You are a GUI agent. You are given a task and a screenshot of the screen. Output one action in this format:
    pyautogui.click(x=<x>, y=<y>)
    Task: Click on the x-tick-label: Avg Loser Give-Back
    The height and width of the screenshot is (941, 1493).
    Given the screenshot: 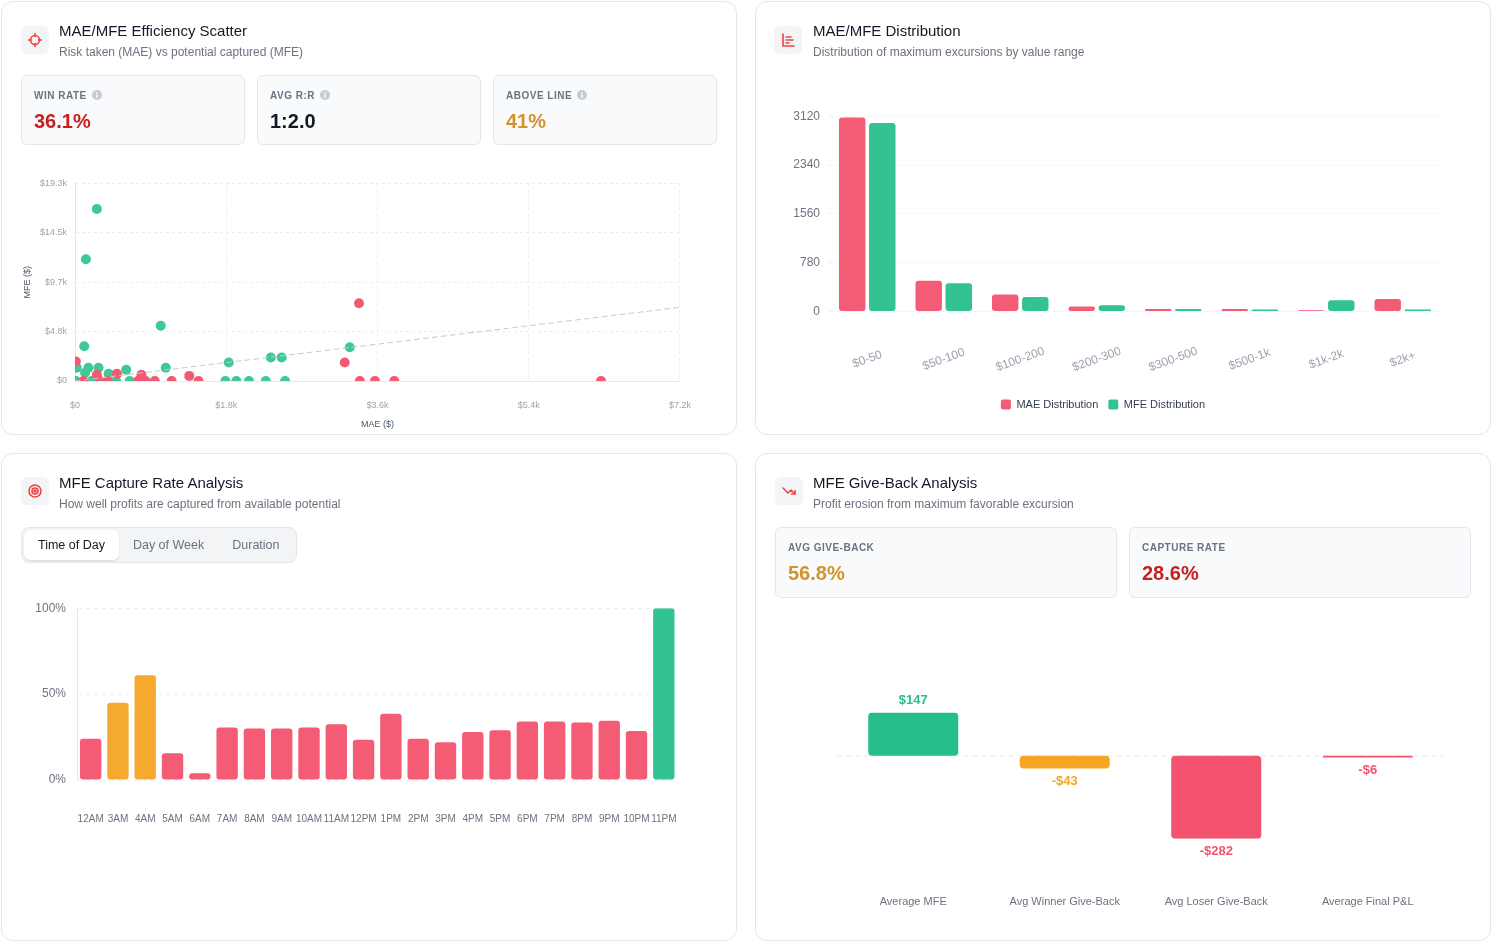 What is the action you would take?
    pyautogui.click(x=1216, y=901)
    